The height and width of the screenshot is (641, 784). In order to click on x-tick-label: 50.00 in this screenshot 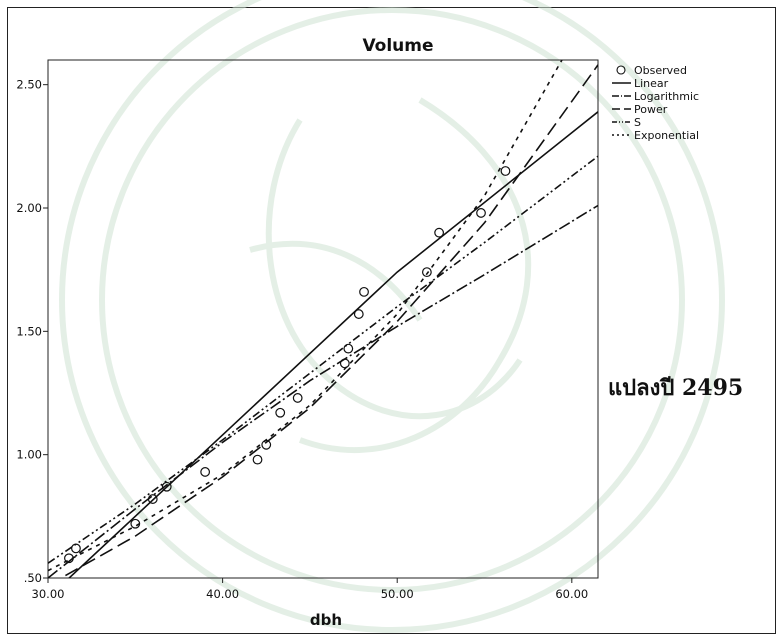, I will do `click(397, 594)`.